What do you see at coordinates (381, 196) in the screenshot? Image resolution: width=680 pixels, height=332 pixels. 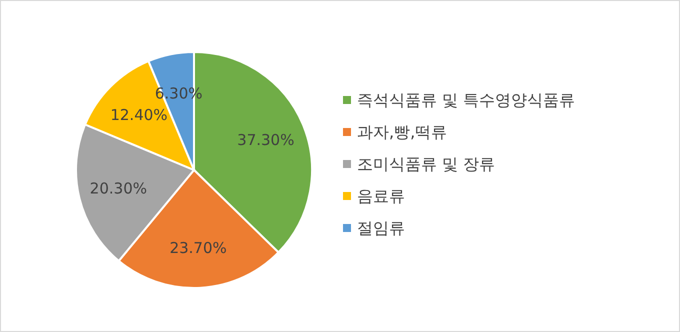 I see `legend-label: 음료류` at bounding box center [381, 196].